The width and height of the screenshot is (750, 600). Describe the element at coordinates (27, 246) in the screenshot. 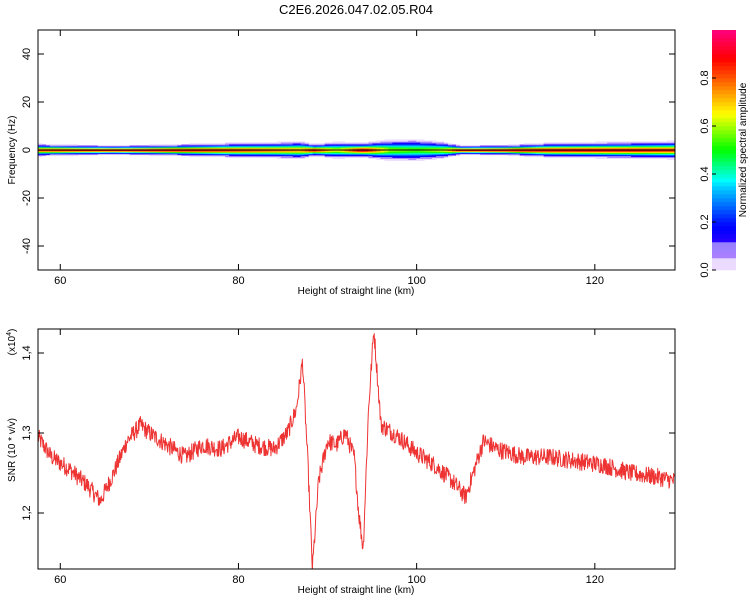

I see `y-tick-label: -40` at that location.